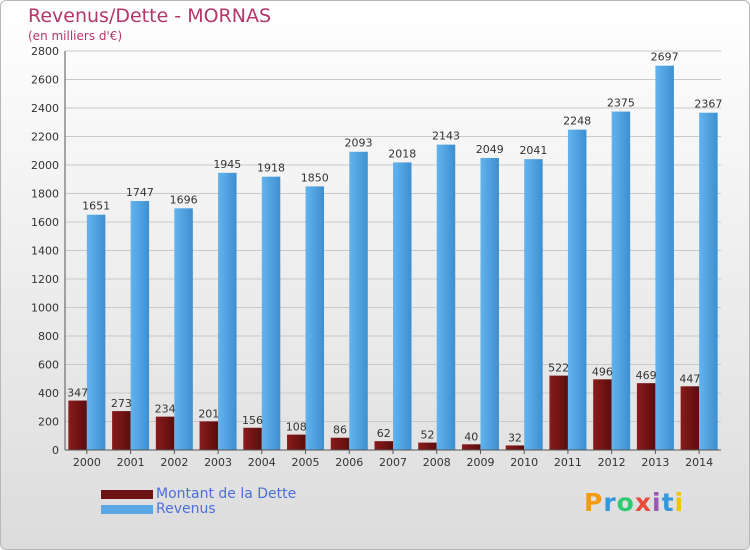  What do you see at coordinates (48, 422) in the screenshot?
I see `y-tick-label: 200` at bounding box center [48, 422].